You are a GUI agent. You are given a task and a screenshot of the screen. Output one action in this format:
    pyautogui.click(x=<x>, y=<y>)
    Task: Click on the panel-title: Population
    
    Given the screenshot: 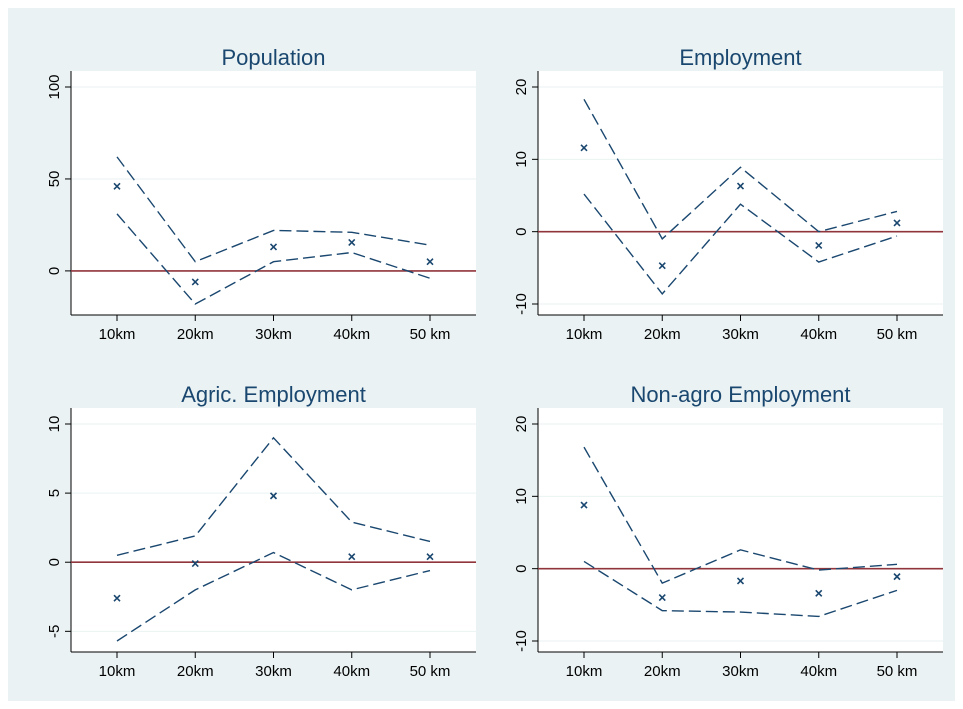 What is the action you would take?
    pyautogui.click(x=274, y=57)
    